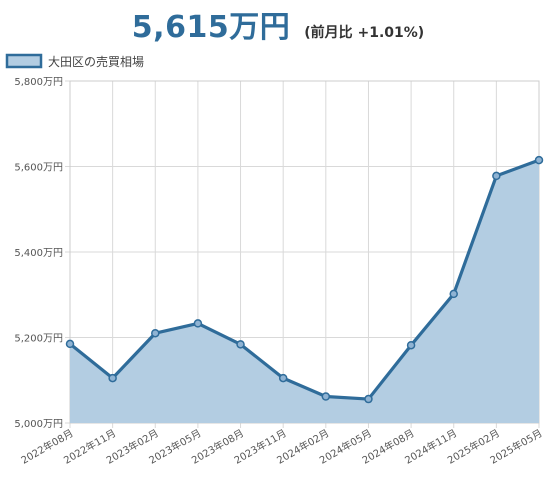 Image resolution: width=556 pixels, height=487 pixels. What do you see at coordinates (96, 61) in the screenshot?
I see `legend-label: 大田区の売買相場` at bounding box center [96, 61].